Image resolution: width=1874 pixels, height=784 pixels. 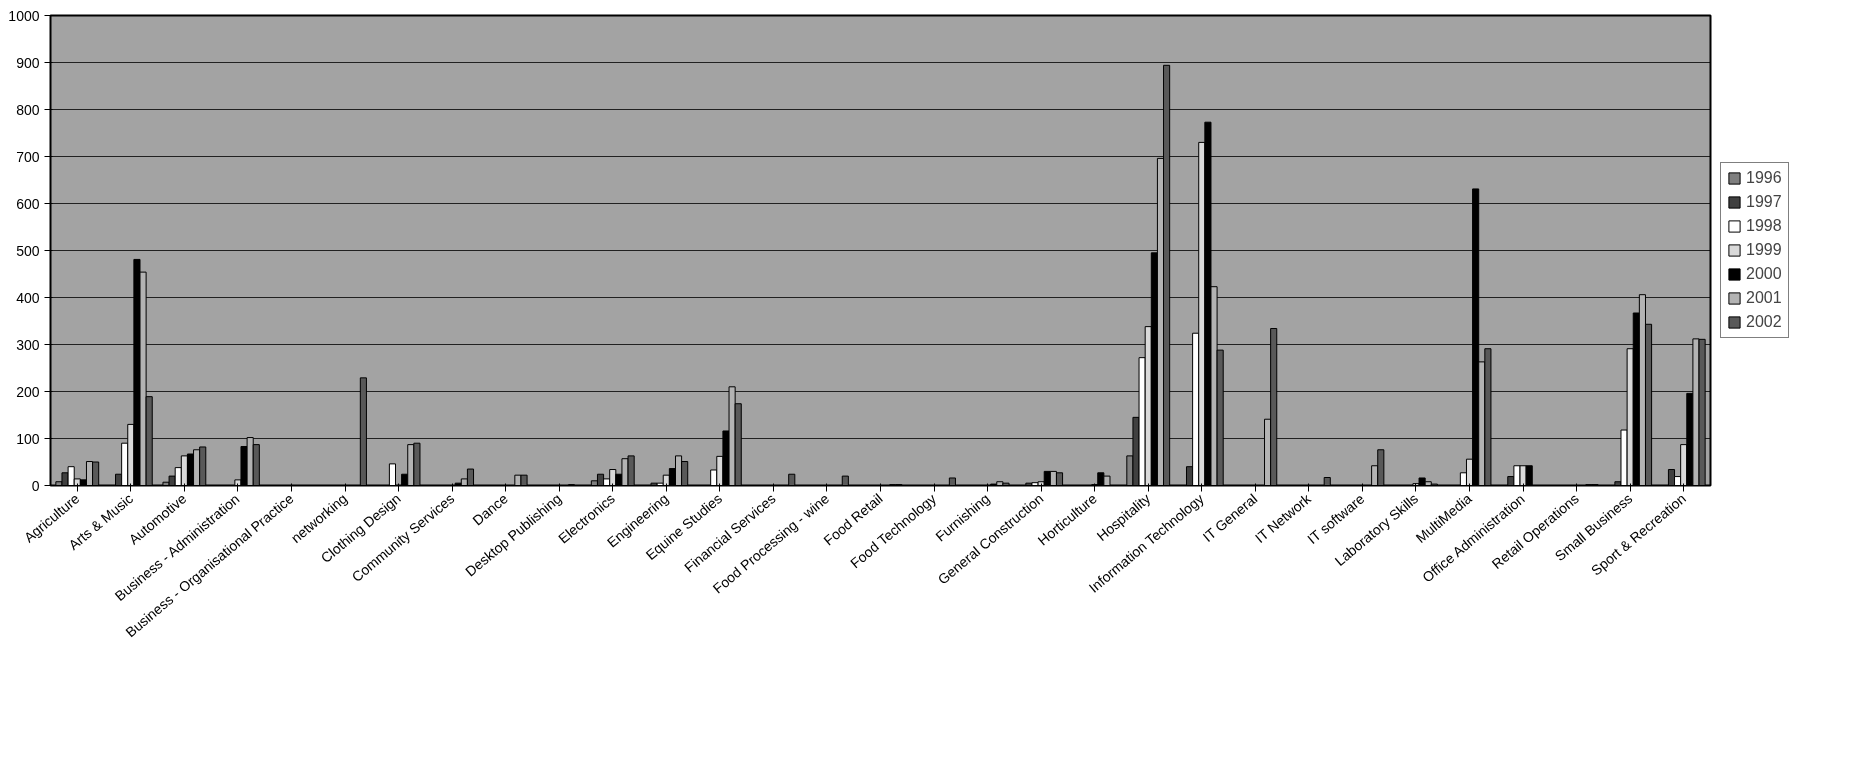 I want to click on legend-label: 1997, so click(x=1764, y=202).